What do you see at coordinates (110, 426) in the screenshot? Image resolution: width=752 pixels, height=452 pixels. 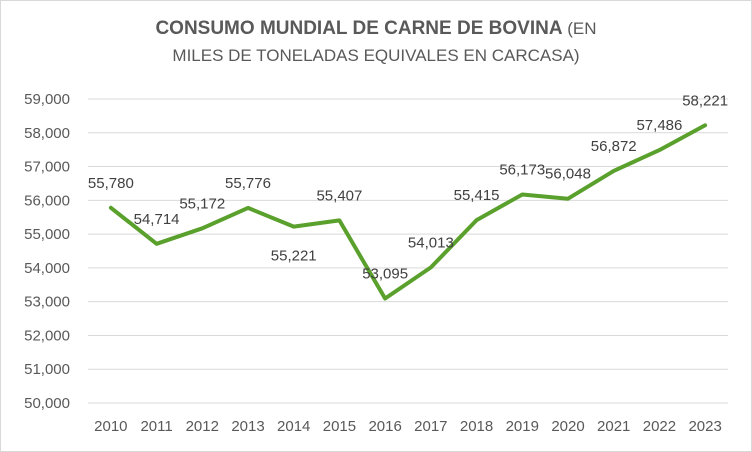 I see `x-tick-label: 2010` at bounding box center [110, 426].